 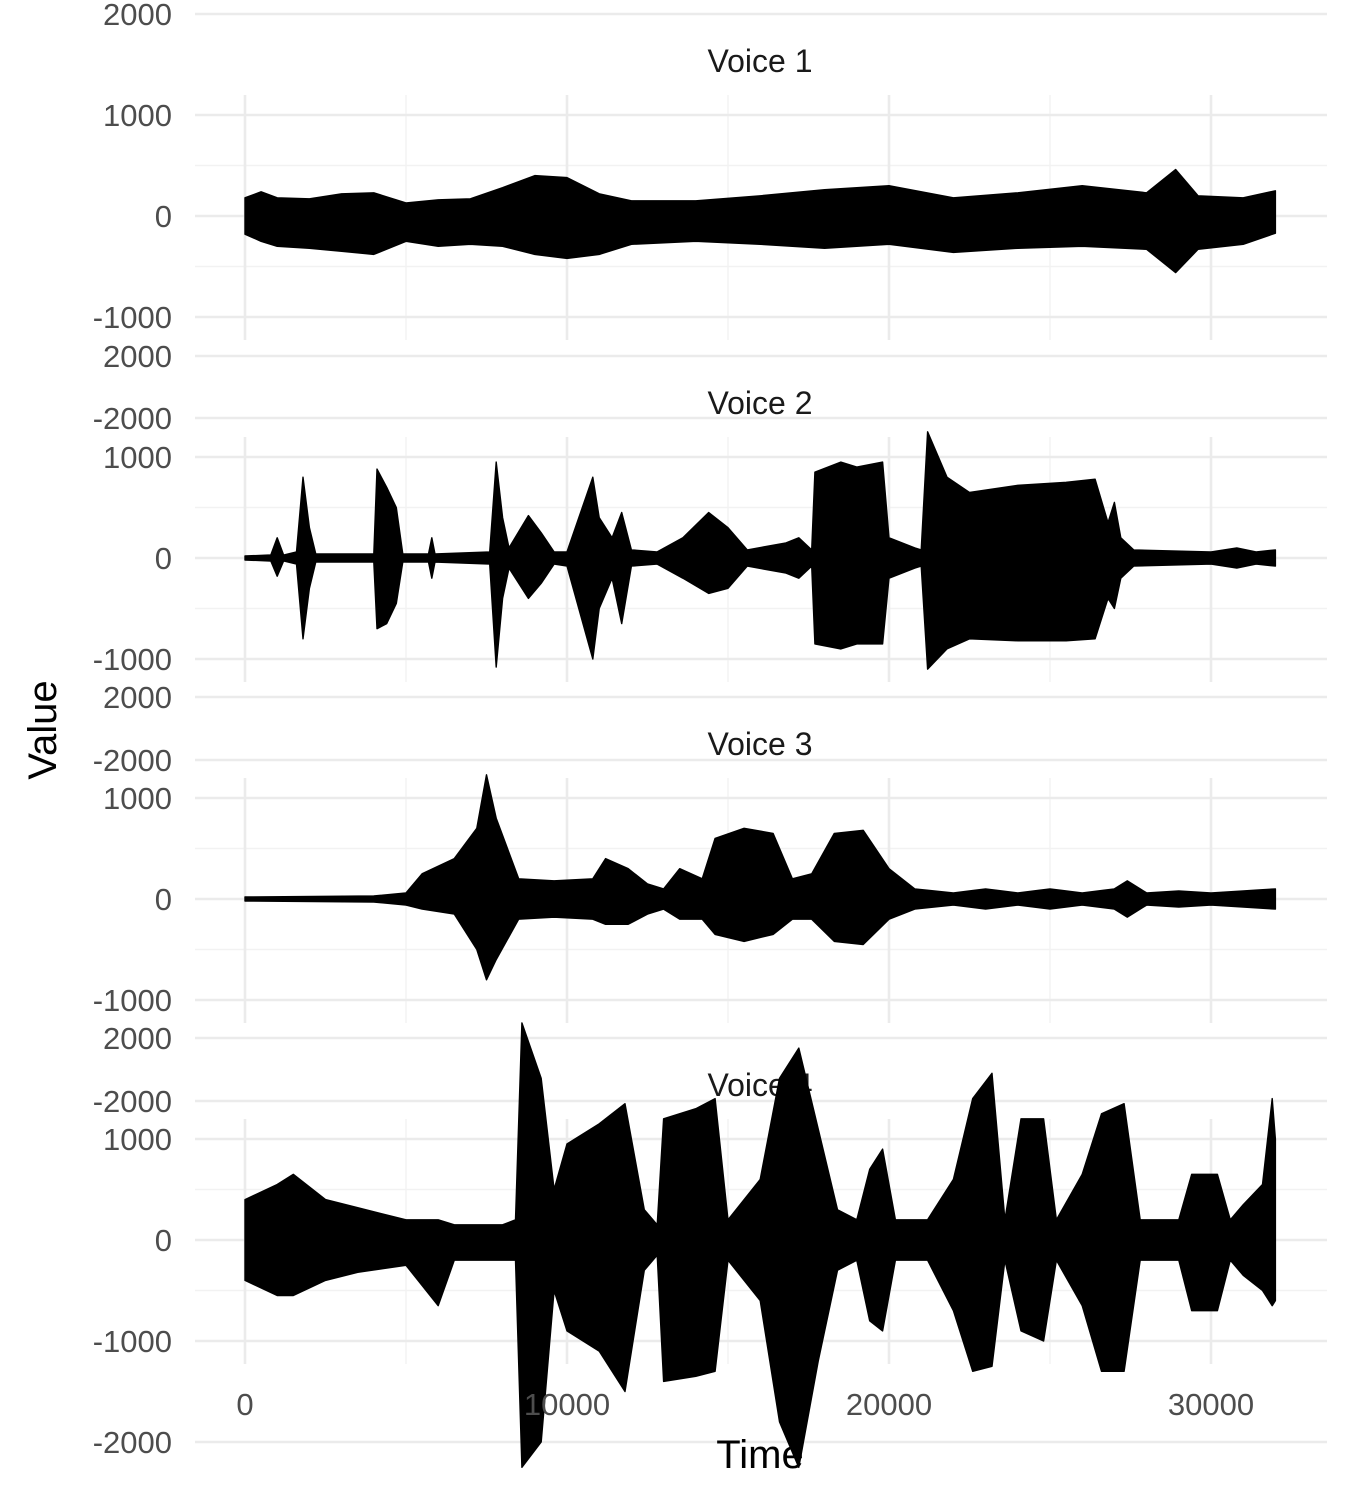 I want to click on x-axis-title: Time, so click(x=759, y=1455).